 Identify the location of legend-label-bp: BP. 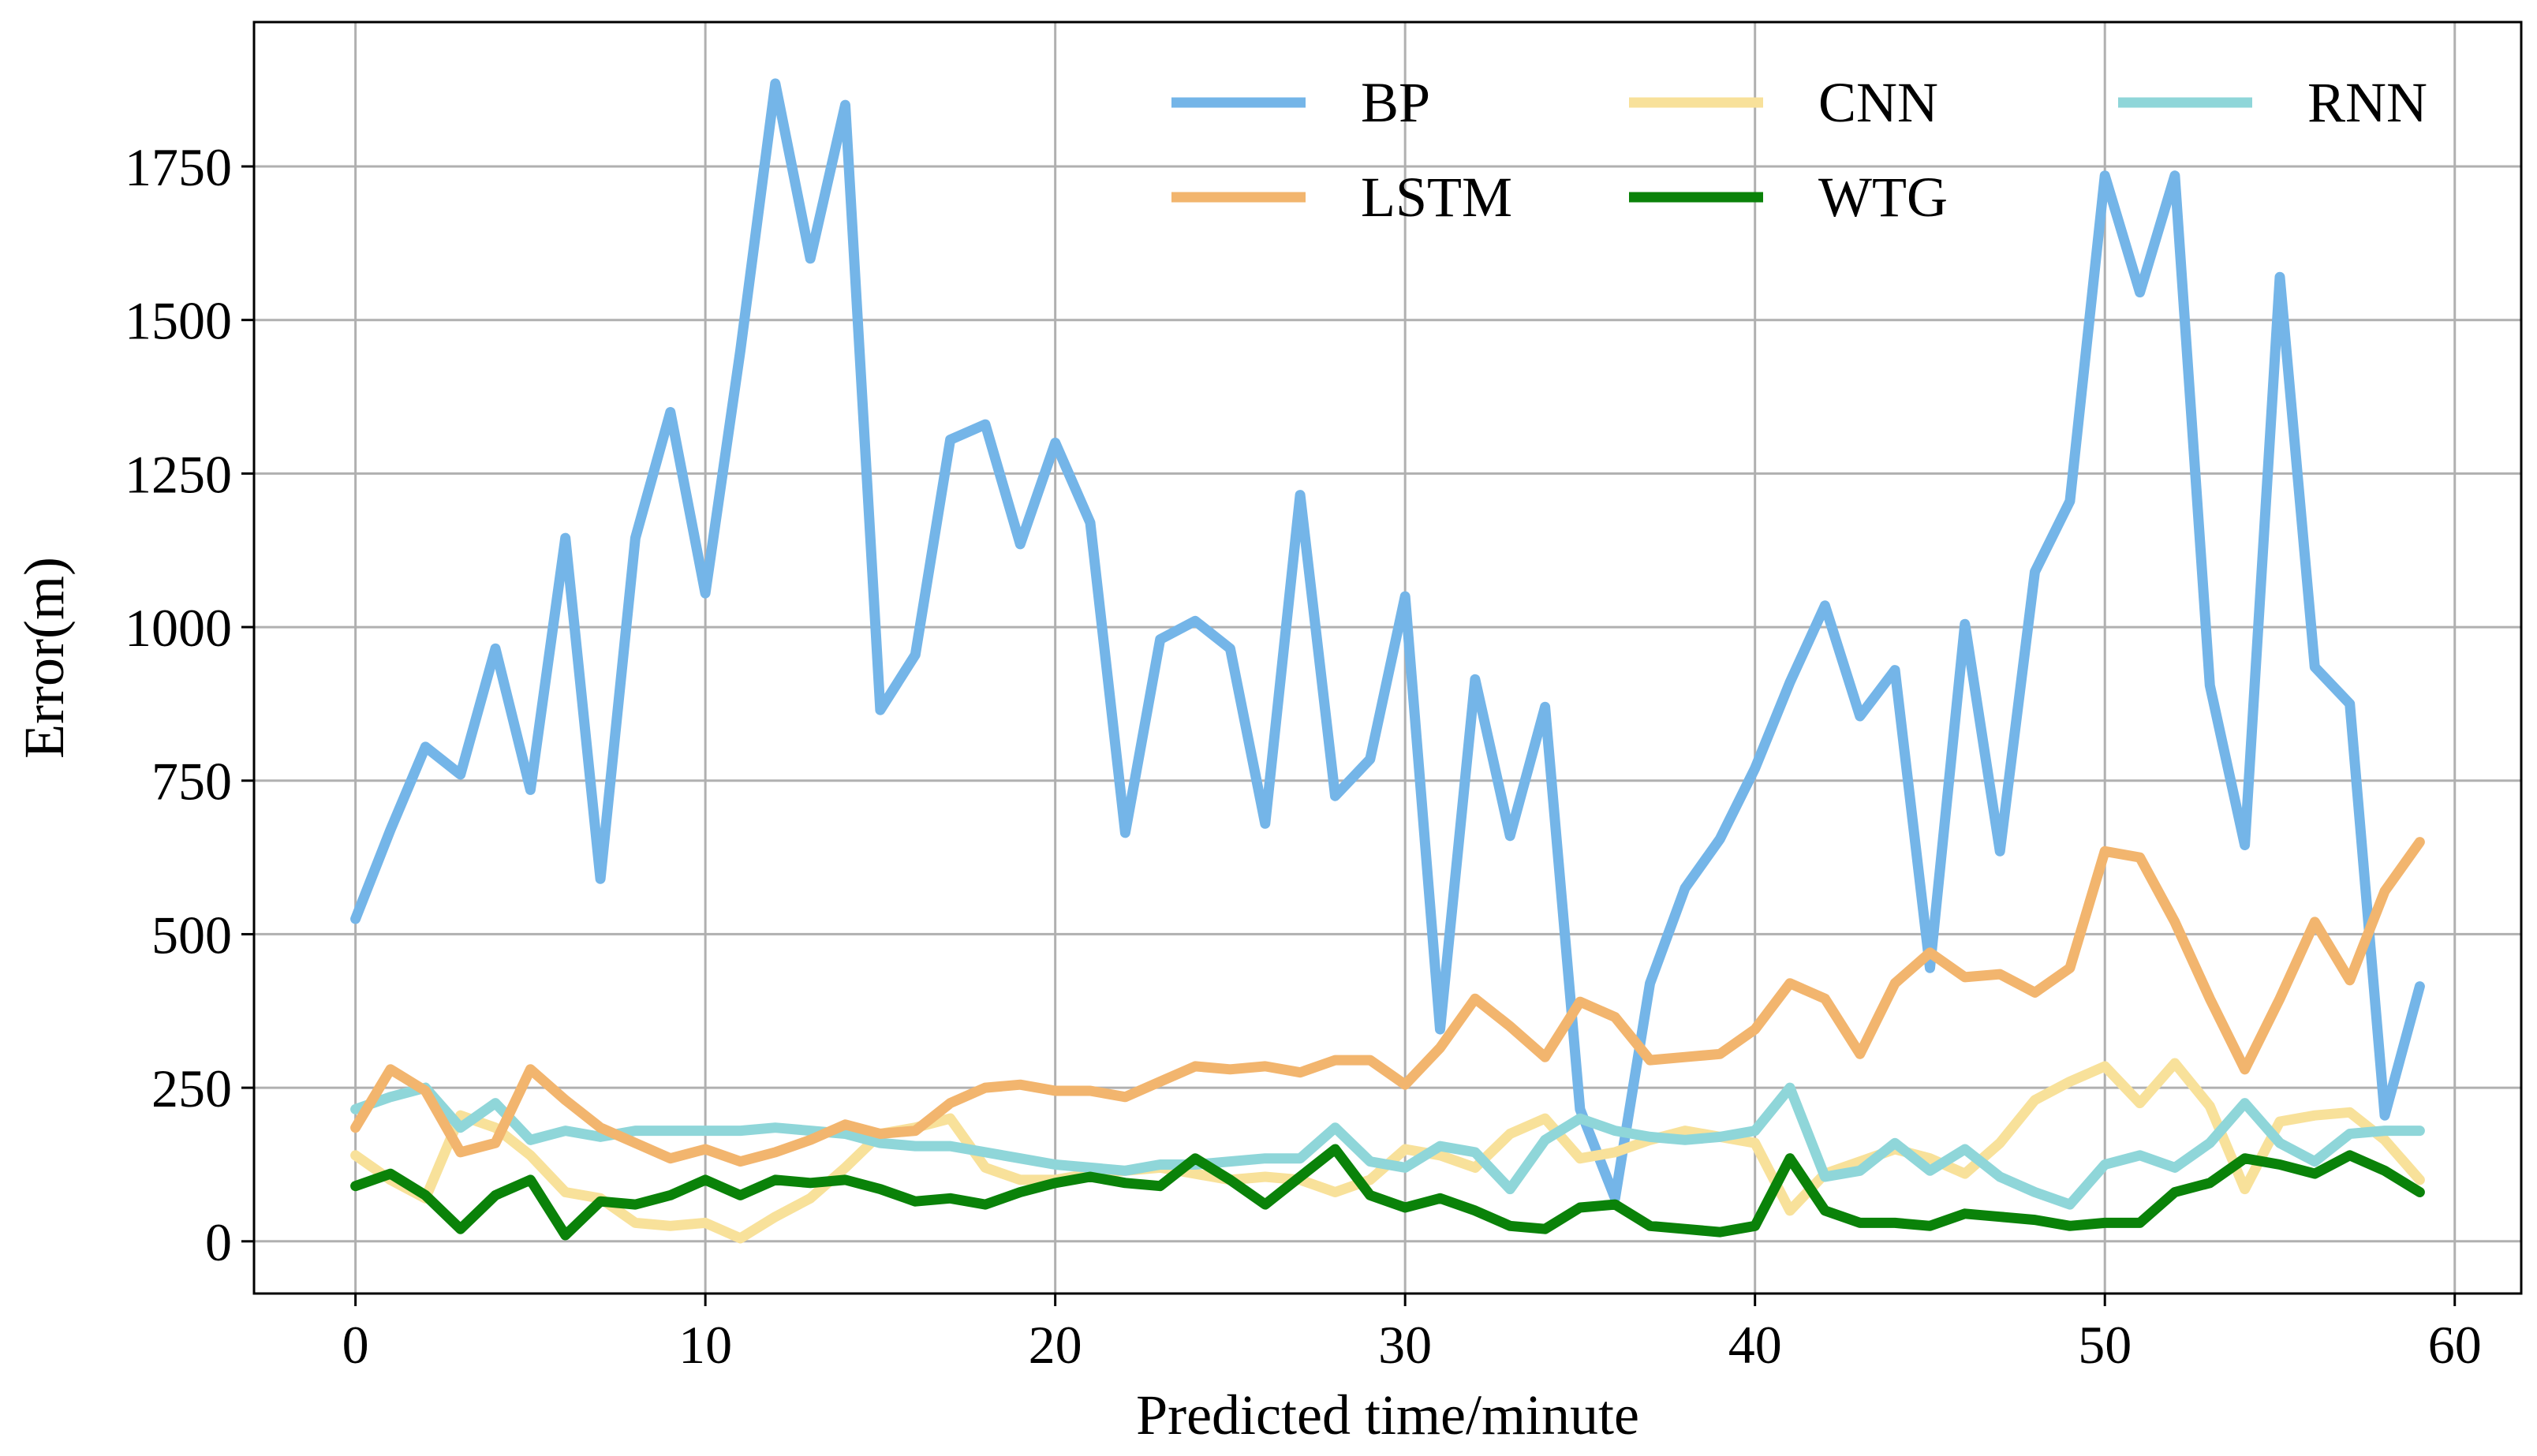
(1395, 102).